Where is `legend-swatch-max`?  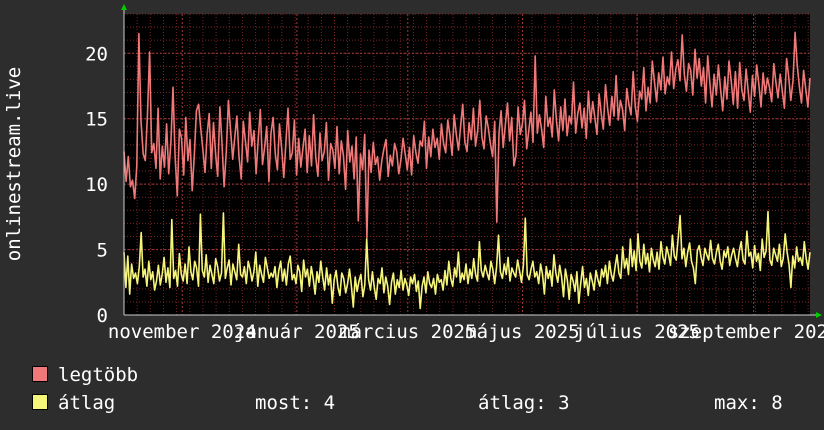 legend-swatch-max is located at coordinates (40, 374).